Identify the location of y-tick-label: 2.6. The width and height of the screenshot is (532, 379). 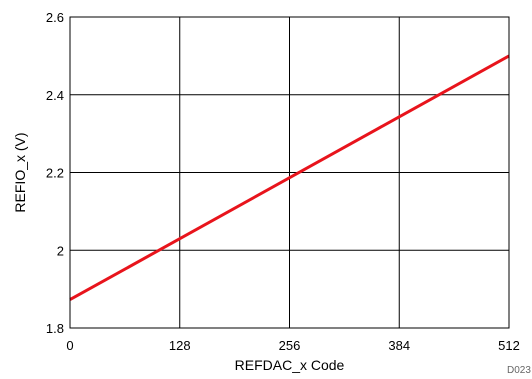
(55, 17).